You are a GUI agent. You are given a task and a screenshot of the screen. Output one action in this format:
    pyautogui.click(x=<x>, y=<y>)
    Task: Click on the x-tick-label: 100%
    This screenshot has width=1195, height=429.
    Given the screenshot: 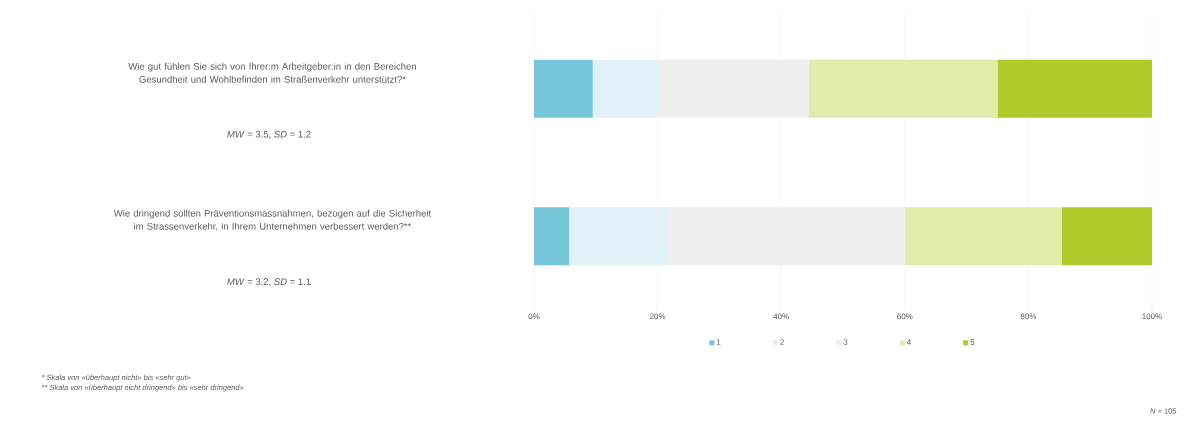 What is the action you would take?
    pyautogui.click(x=1152, y=316)
    